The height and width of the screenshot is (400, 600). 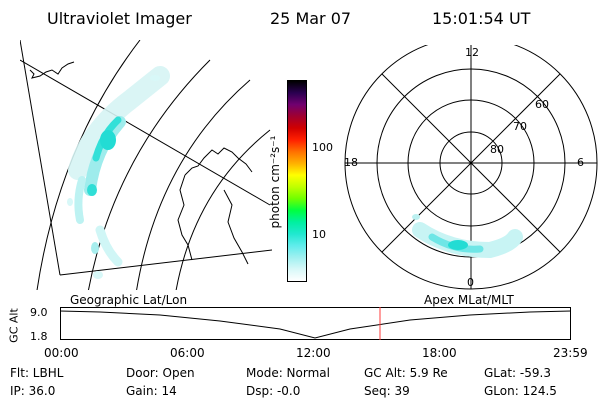 What do you see at coordinates (517, 373) in the screenshot?
I see `info-glat: GLat: -59.3` at bounding box center [517, 373].